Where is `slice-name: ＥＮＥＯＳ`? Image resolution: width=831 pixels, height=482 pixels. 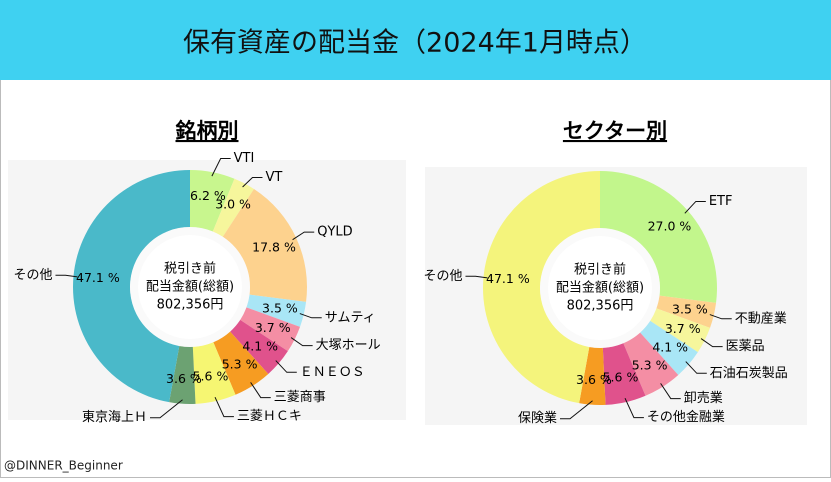 slice-name: ＥＮＥＯＳ is located at coordinates (332, 372).